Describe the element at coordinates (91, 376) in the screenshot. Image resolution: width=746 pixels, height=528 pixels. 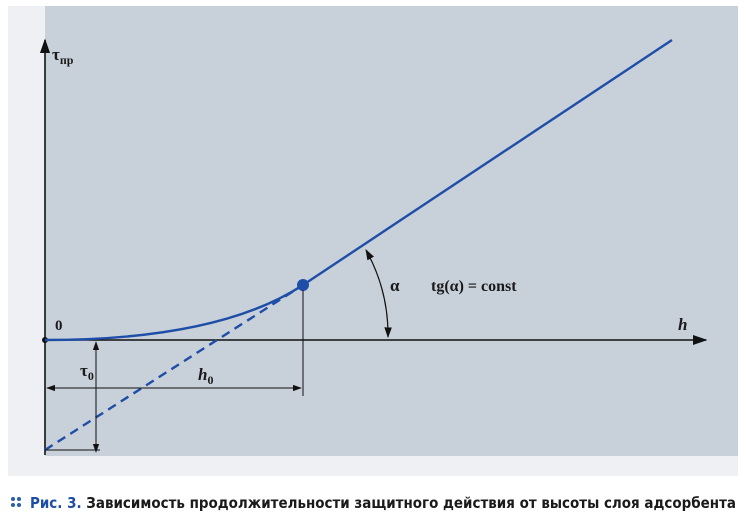
I see `tau0-sub: 0` at that location.